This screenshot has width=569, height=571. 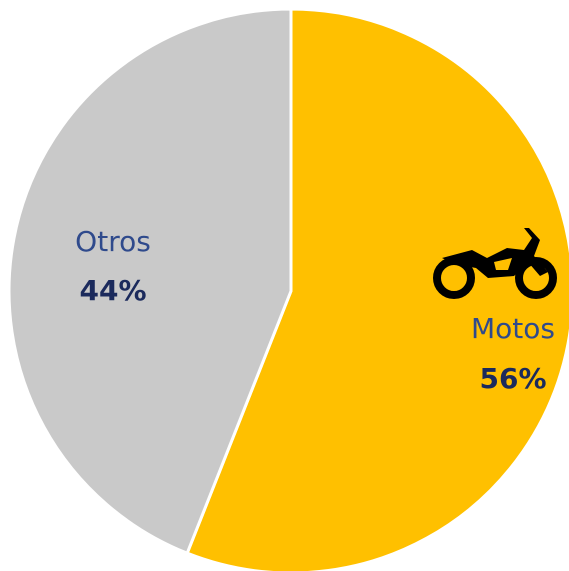 What do you see at coordinates (113, 241) in the screenshot?
I see `slice-name: Otros` at bounding box center [113, 241].